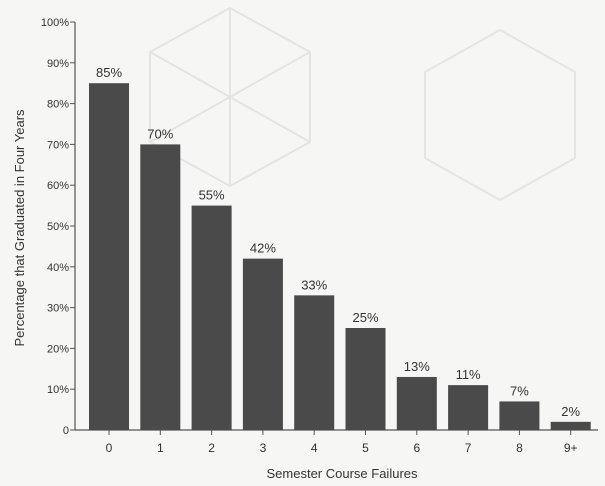 Image resolution: width=605 pixels, height=486 pixels. Describe the element at coordinates (365, 317) in the screenshot. I see `bar-value-label: 25%` at that location.